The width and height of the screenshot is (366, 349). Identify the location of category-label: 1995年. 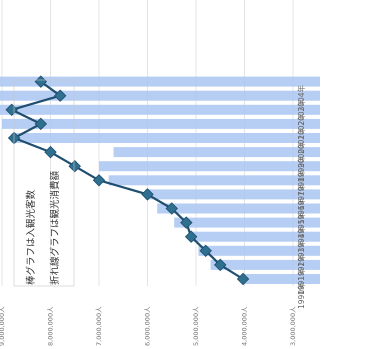
(301, 224).